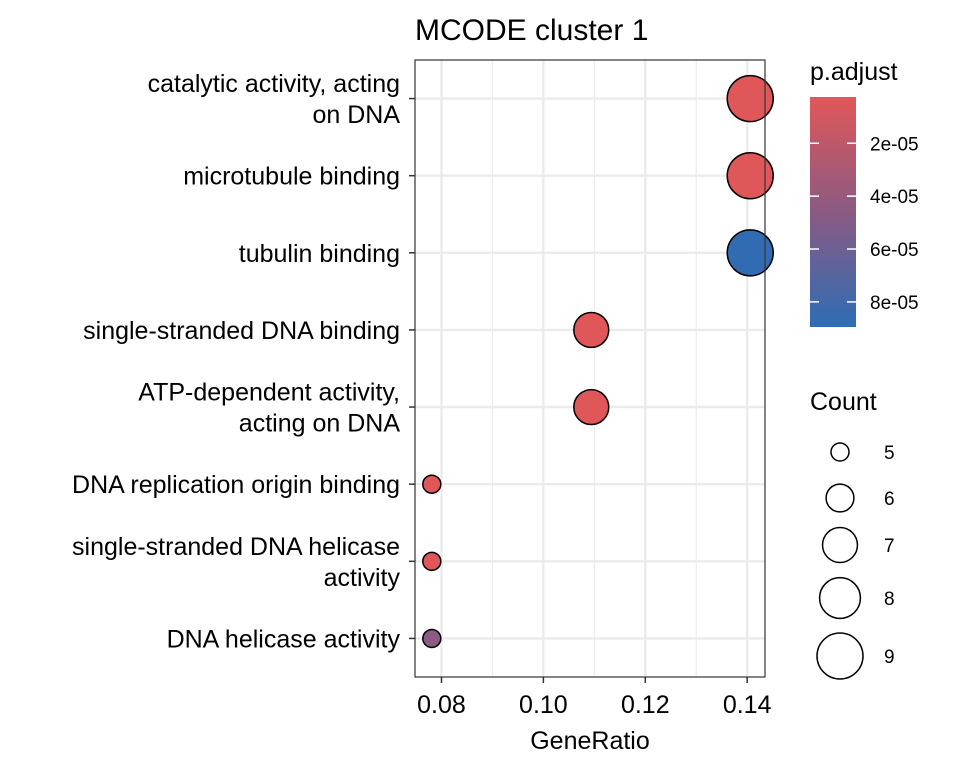  What do you see at coordinates (594, 698) in the screenshot?
I see `x-axis: 0.08 0.10 0.12 0.14` at bounding box center [594, 698].